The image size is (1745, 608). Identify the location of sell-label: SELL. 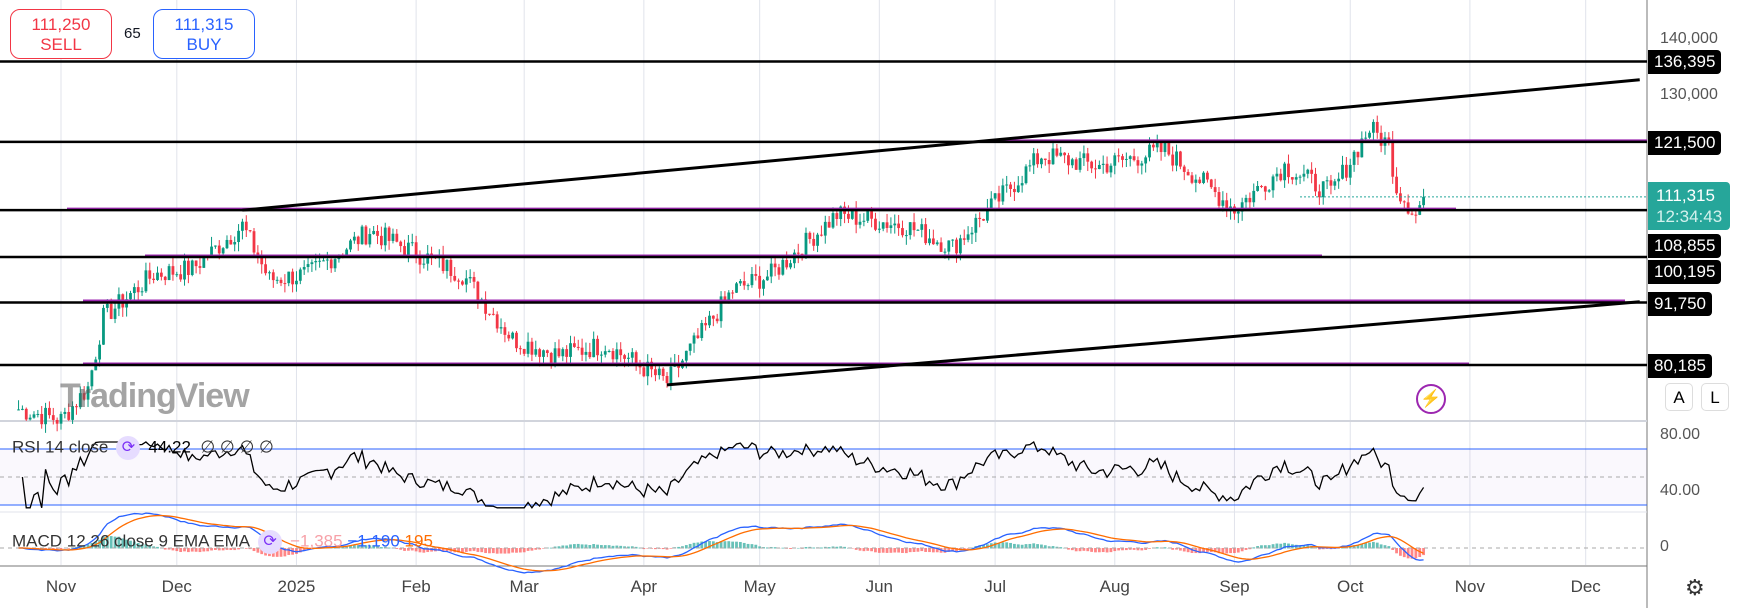
(61, 44).